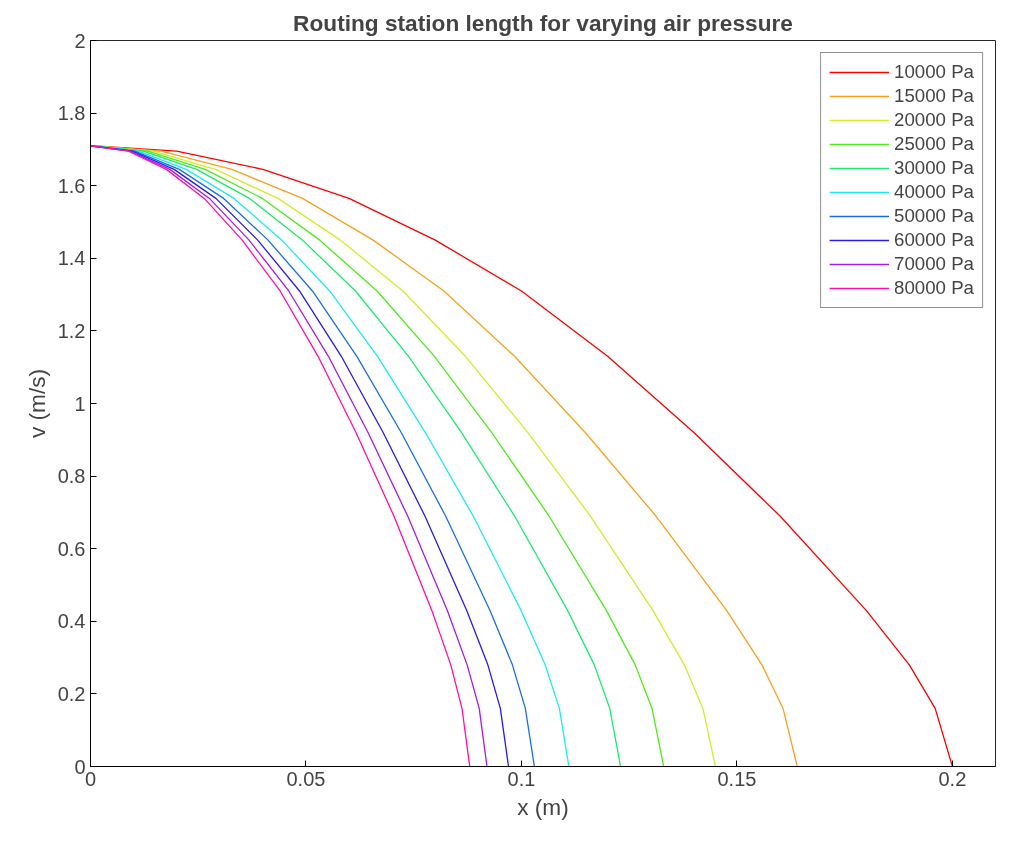 This screenshot has height=856, width=1015. I want to click on y-tick-label: 1, so click(80, 403).